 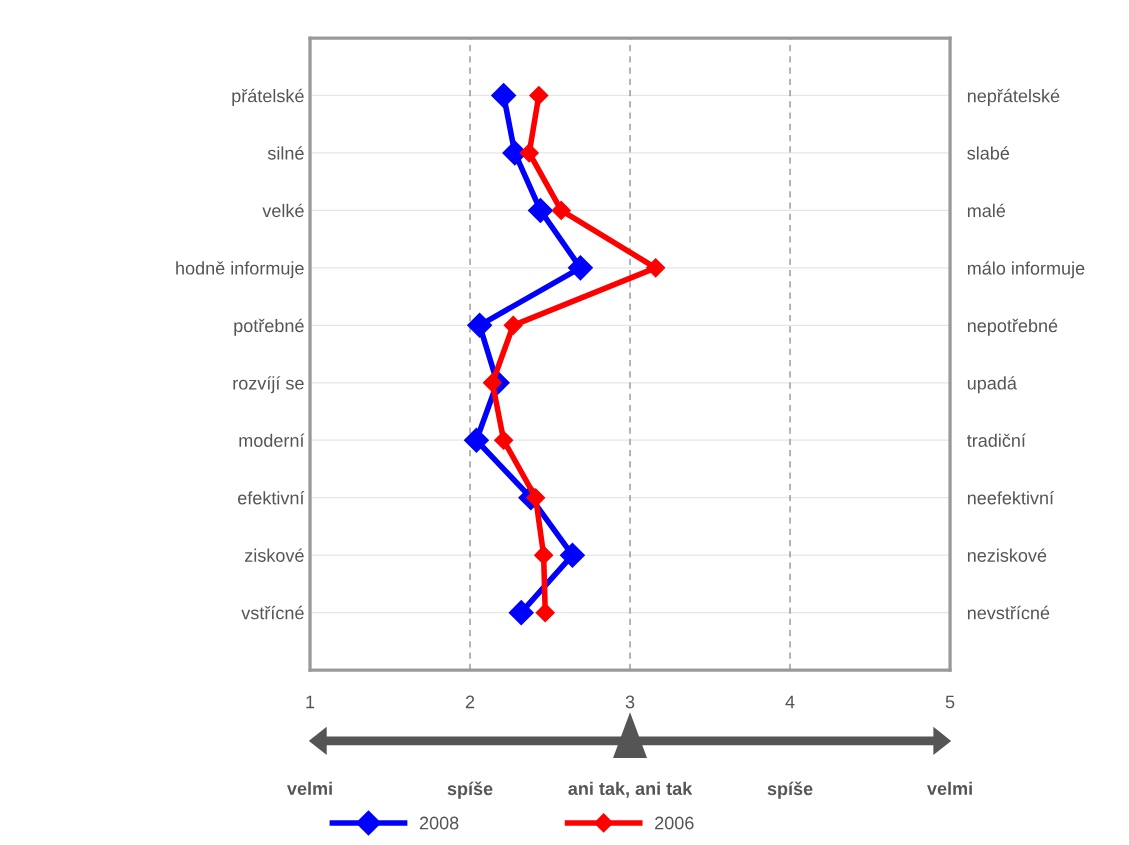 What do you see at coordinates (986, 210) in the screenshot?
I see `y2-tick-label: malé` at bounding box center [986, 210].